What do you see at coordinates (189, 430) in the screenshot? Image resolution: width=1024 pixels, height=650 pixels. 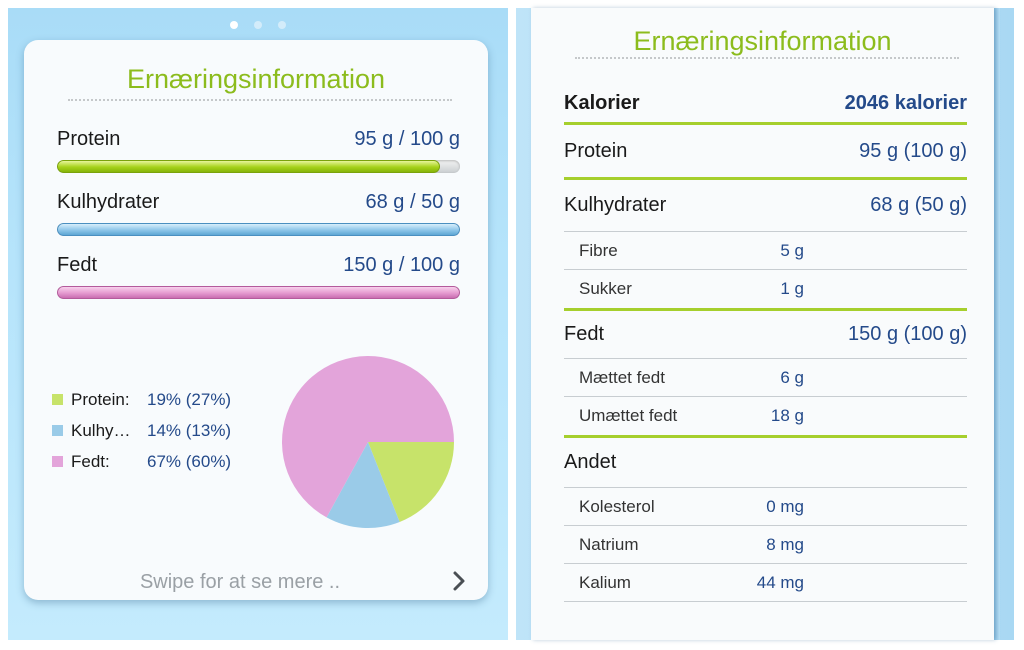 I see `legend-percent: 14% (13%)` at bounding box center [189, 430].